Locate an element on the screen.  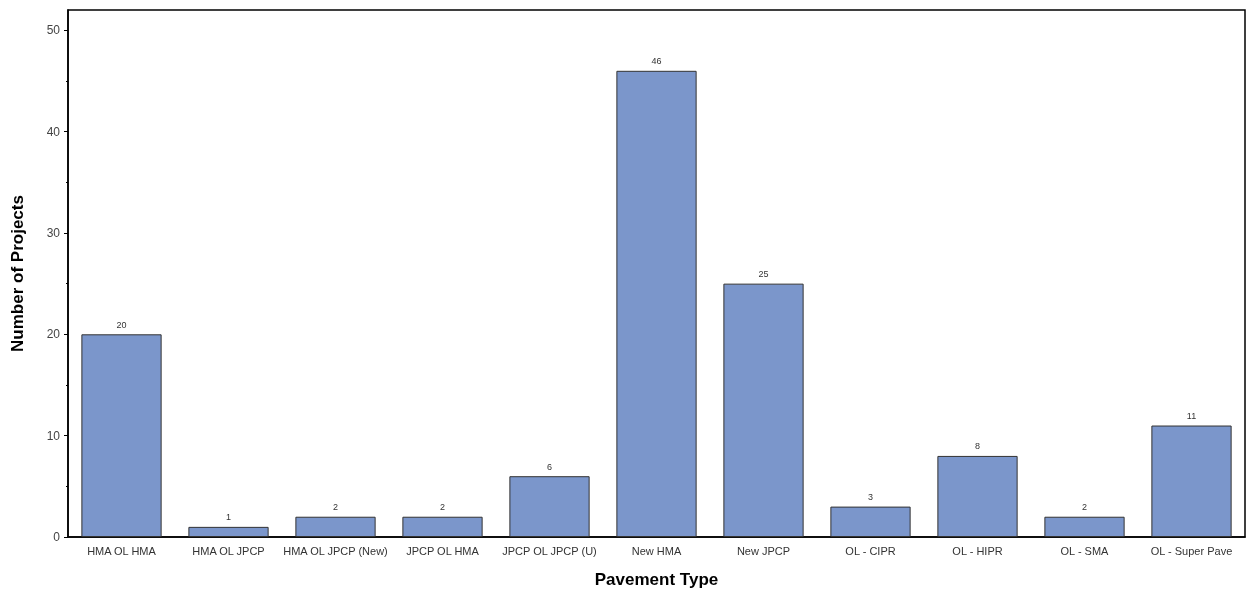
y-tick-label: 0 is located at coordinates (57, 537).